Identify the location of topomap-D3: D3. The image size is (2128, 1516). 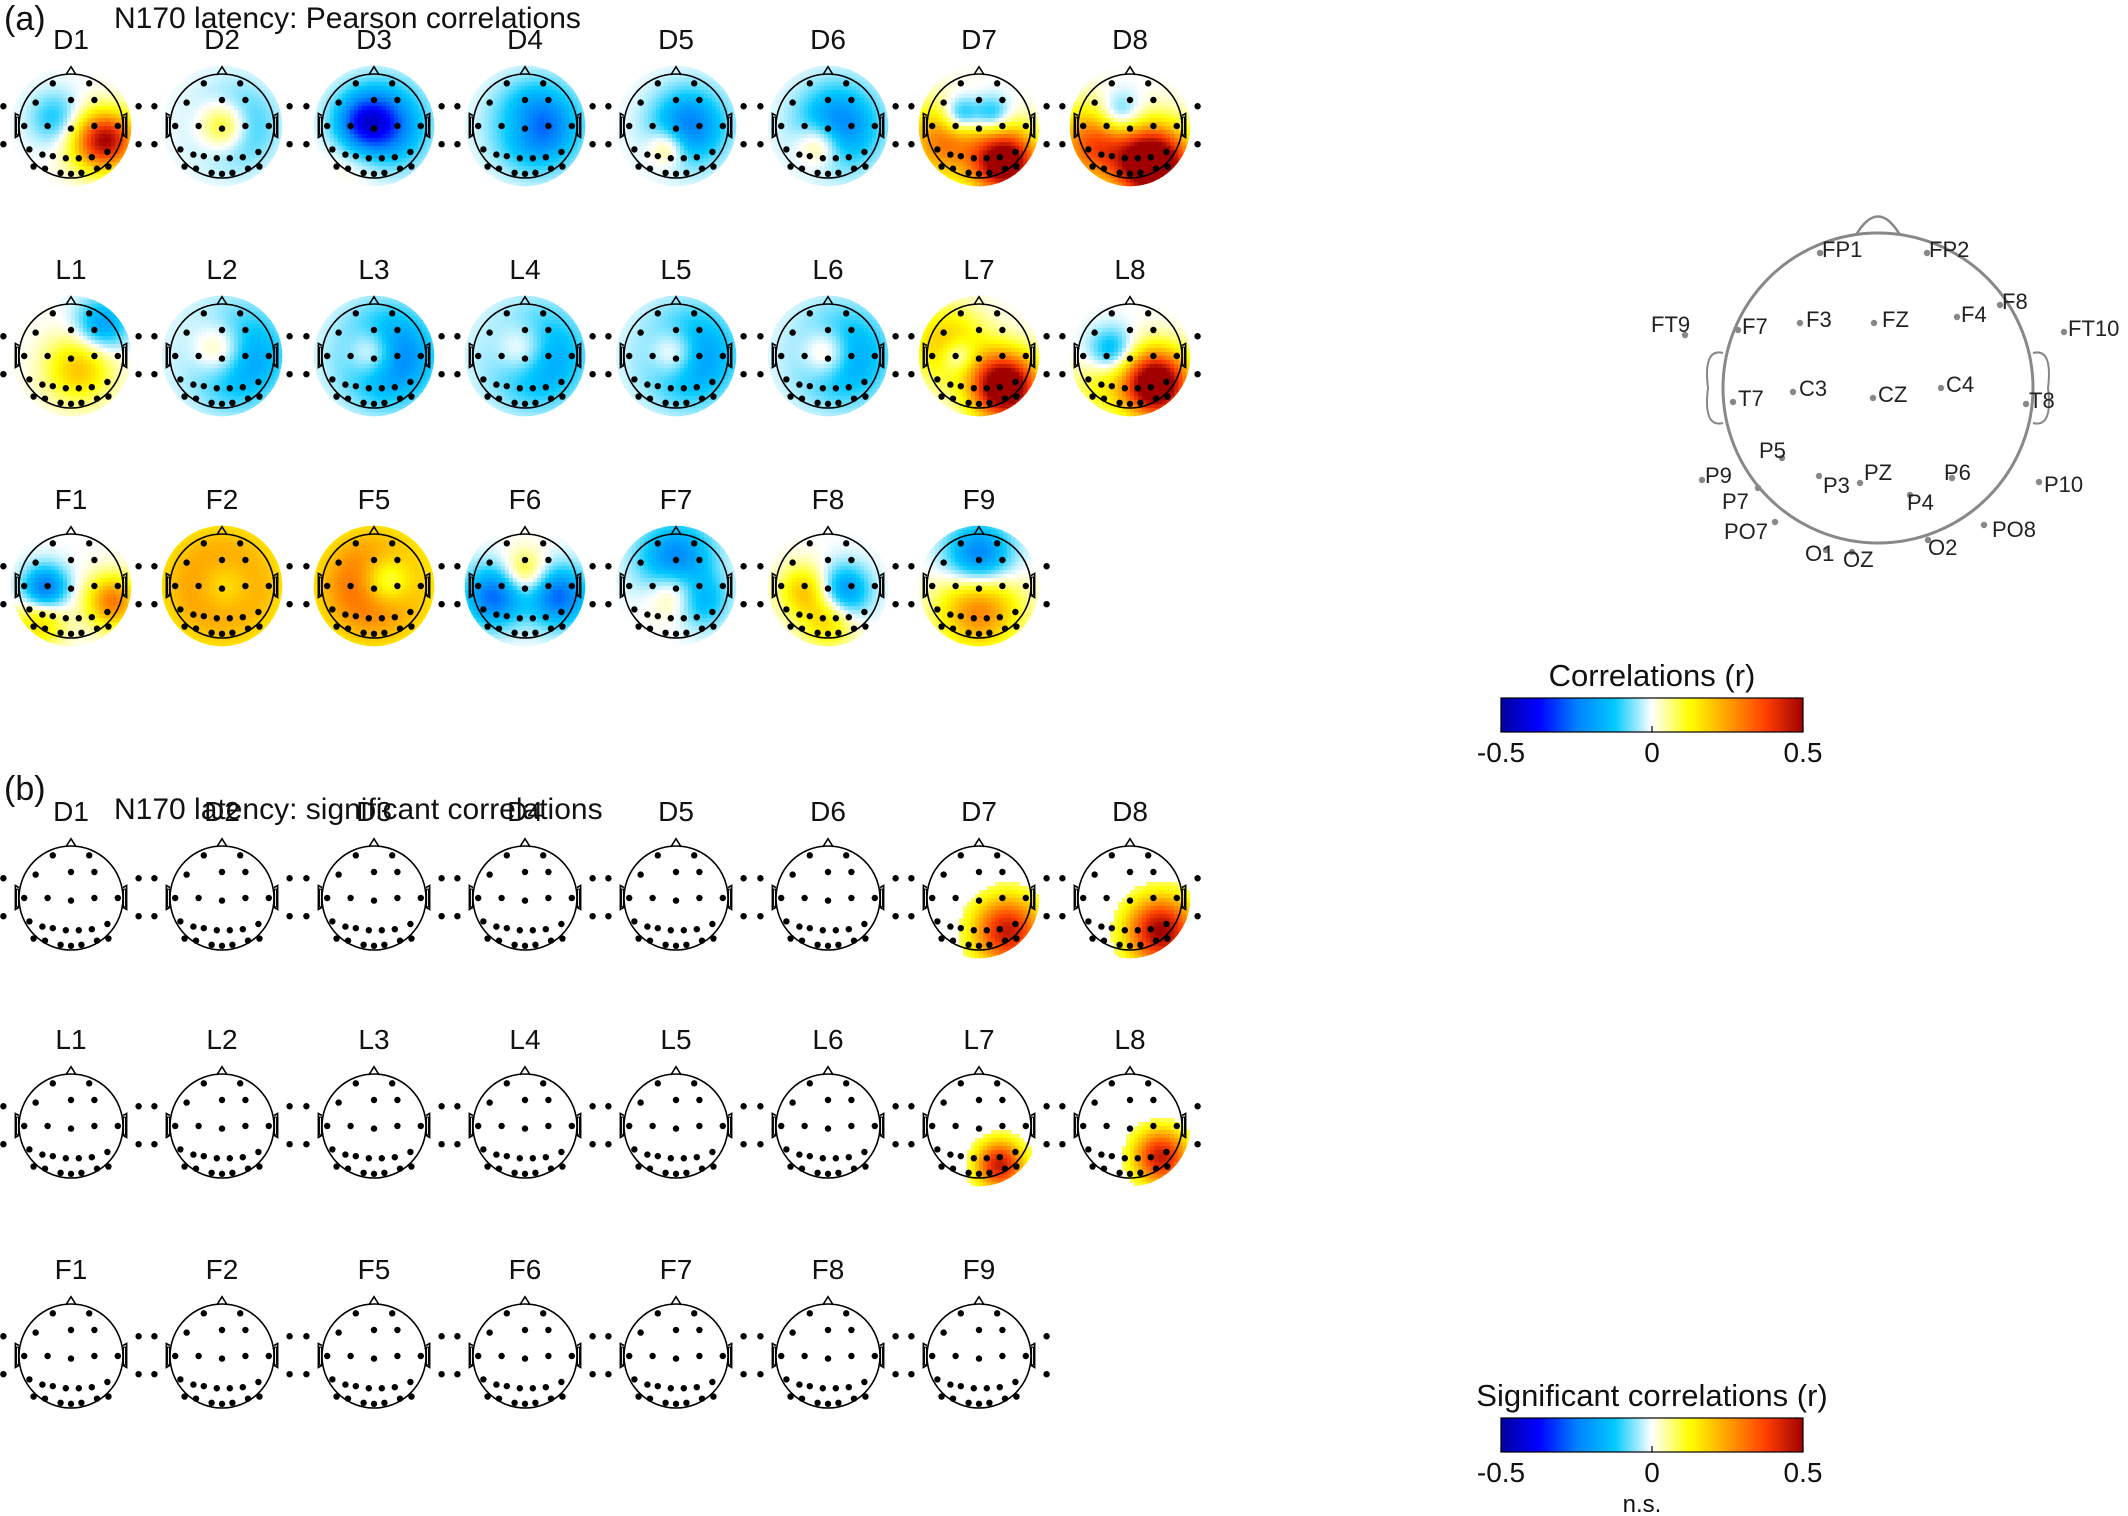
(374, 873).